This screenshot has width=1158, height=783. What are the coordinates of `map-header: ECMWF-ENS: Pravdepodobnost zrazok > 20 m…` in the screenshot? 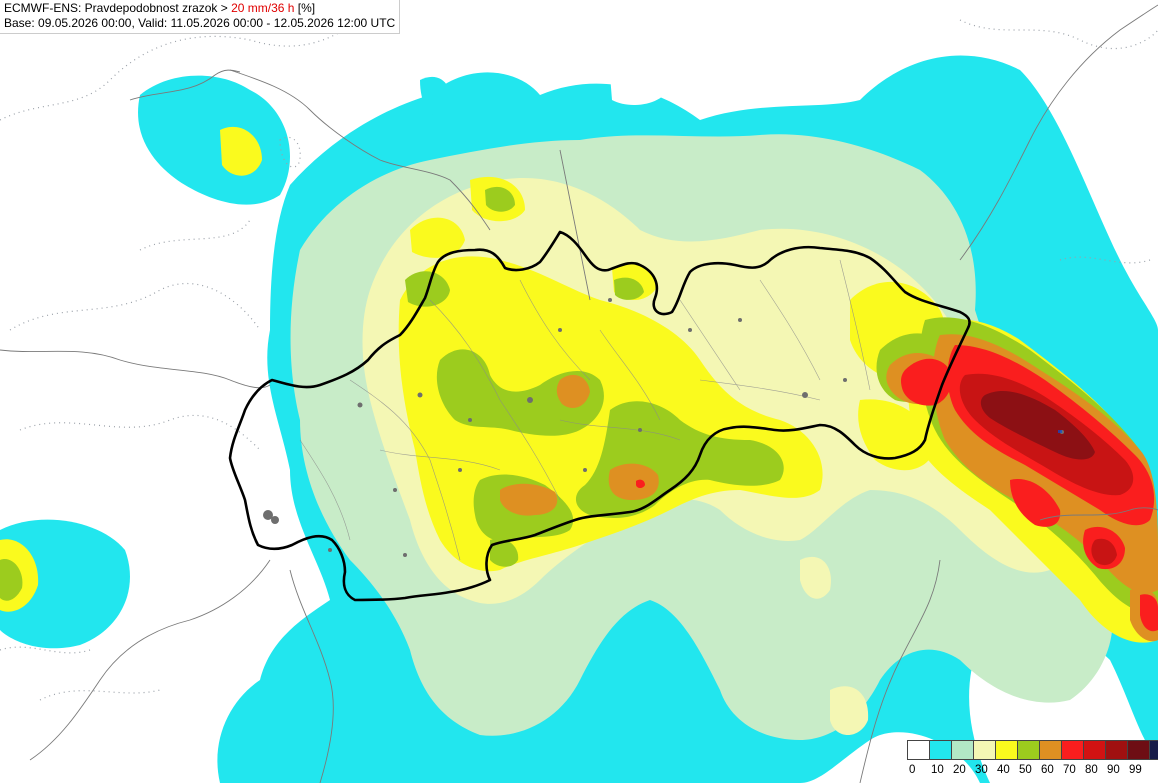 It's located at (200, 17).